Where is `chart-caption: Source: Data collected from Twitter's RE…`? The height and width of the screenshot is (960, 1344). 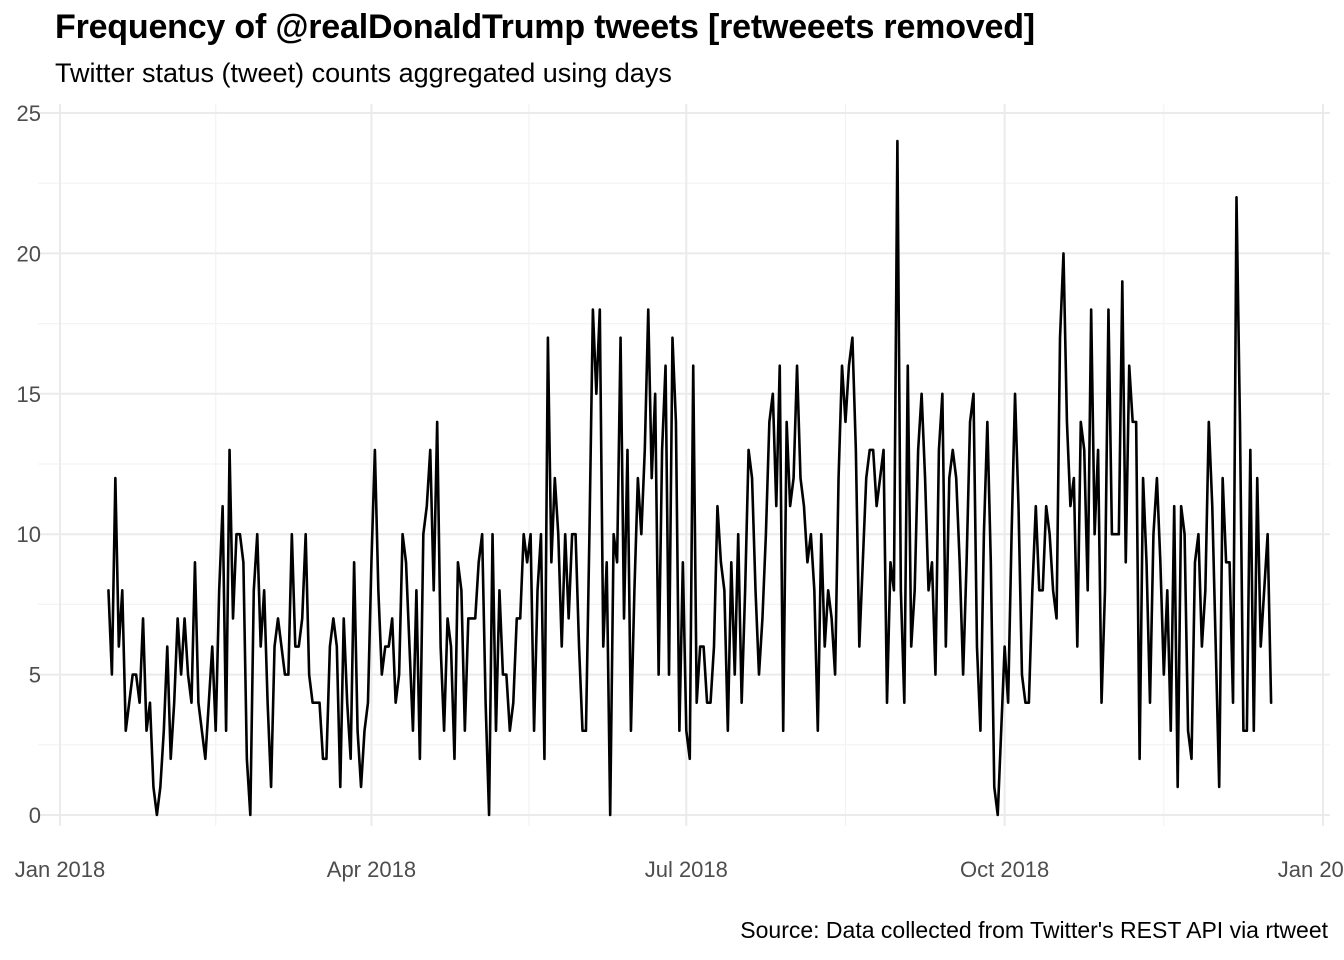 chart-caption: Source: Data collected from Twitter's RE… is located at coordinates (1034, 930).